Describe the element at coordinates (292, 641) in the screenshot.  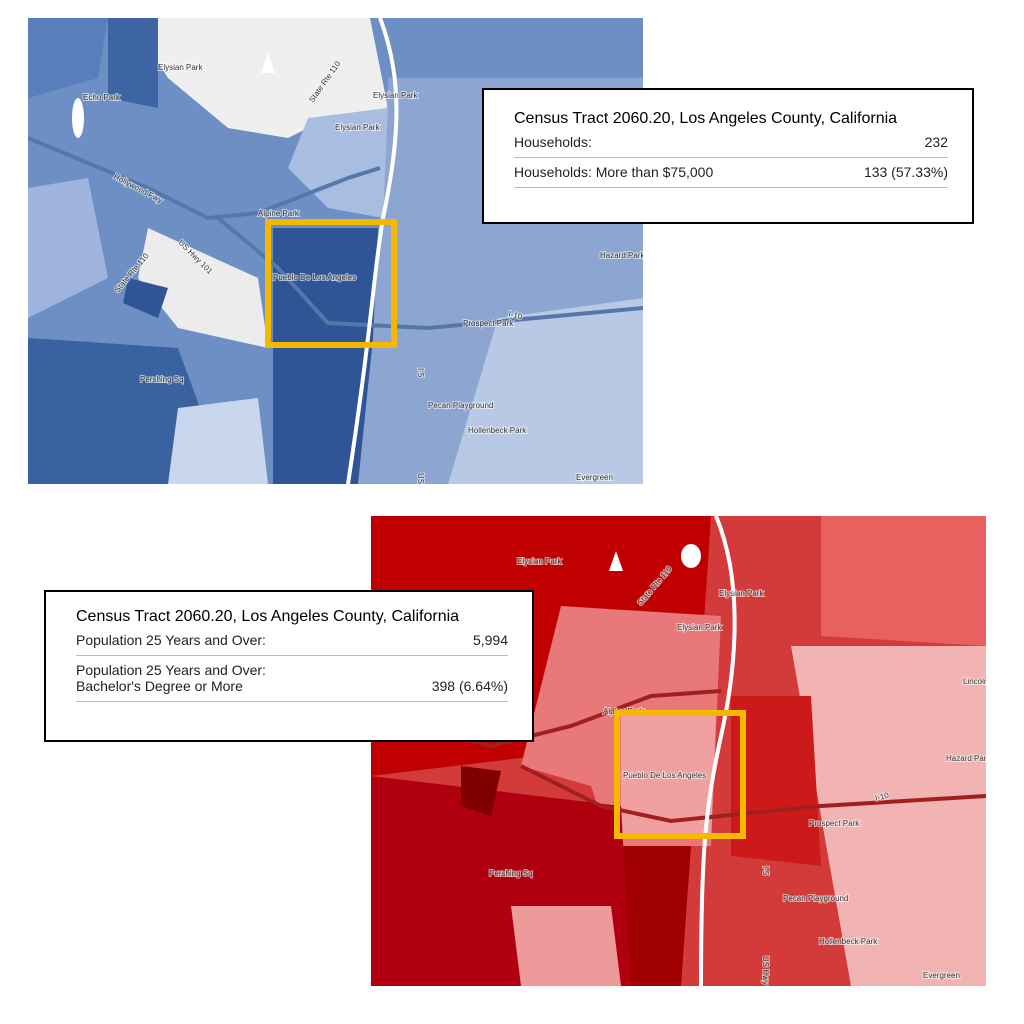
I see `popup-row: Population 25 Years and Over: 5,994` at that location.